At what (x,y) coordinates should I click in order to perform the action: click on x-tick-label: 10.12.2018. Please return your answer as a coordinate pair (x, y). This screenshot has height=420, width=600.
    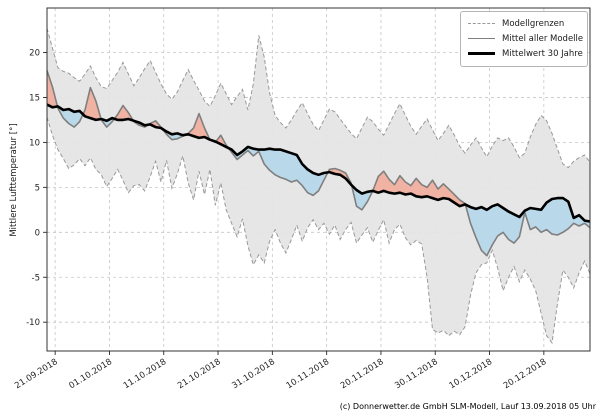
    Looking at the image, I should click on (471, 374).